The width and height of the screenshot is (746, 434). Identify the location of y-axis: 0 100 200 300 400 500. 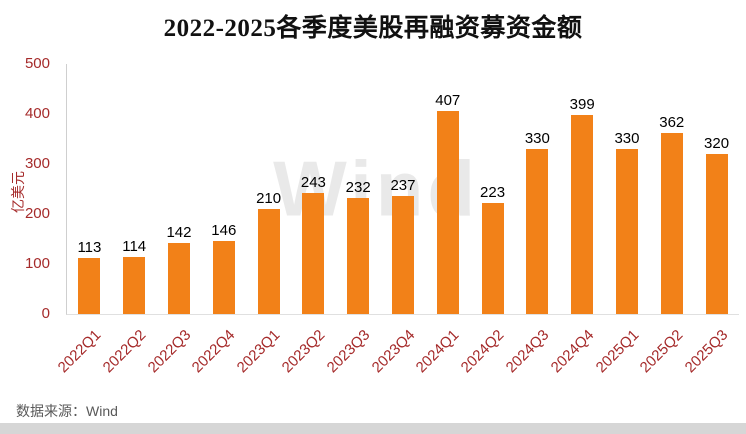
(29, 188).